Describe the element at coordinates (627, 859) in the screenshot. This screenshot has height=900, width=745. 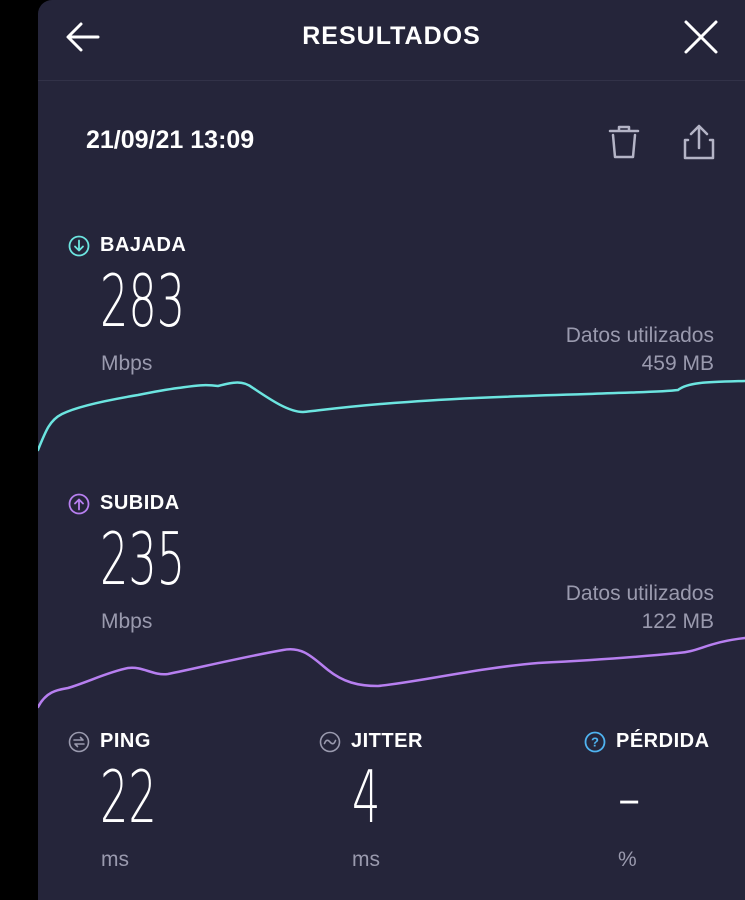
I see `loss-unit: %` at that location.